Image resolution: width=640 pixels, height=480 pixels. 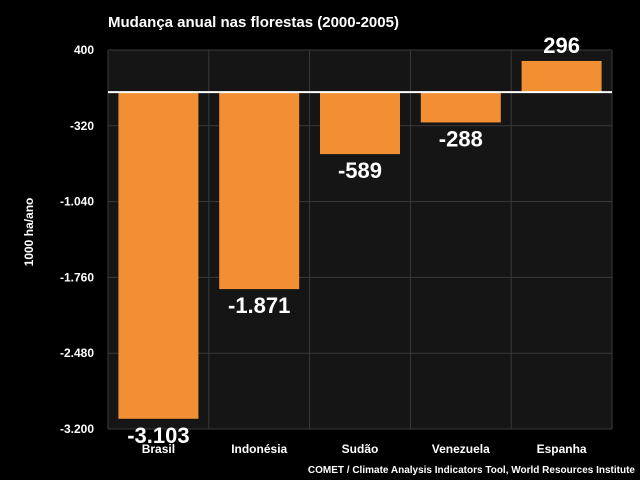 What do you see at coordinates (461, 138) in the screenshot?
I see `data-label: -288` at bounding box center [461, 138].